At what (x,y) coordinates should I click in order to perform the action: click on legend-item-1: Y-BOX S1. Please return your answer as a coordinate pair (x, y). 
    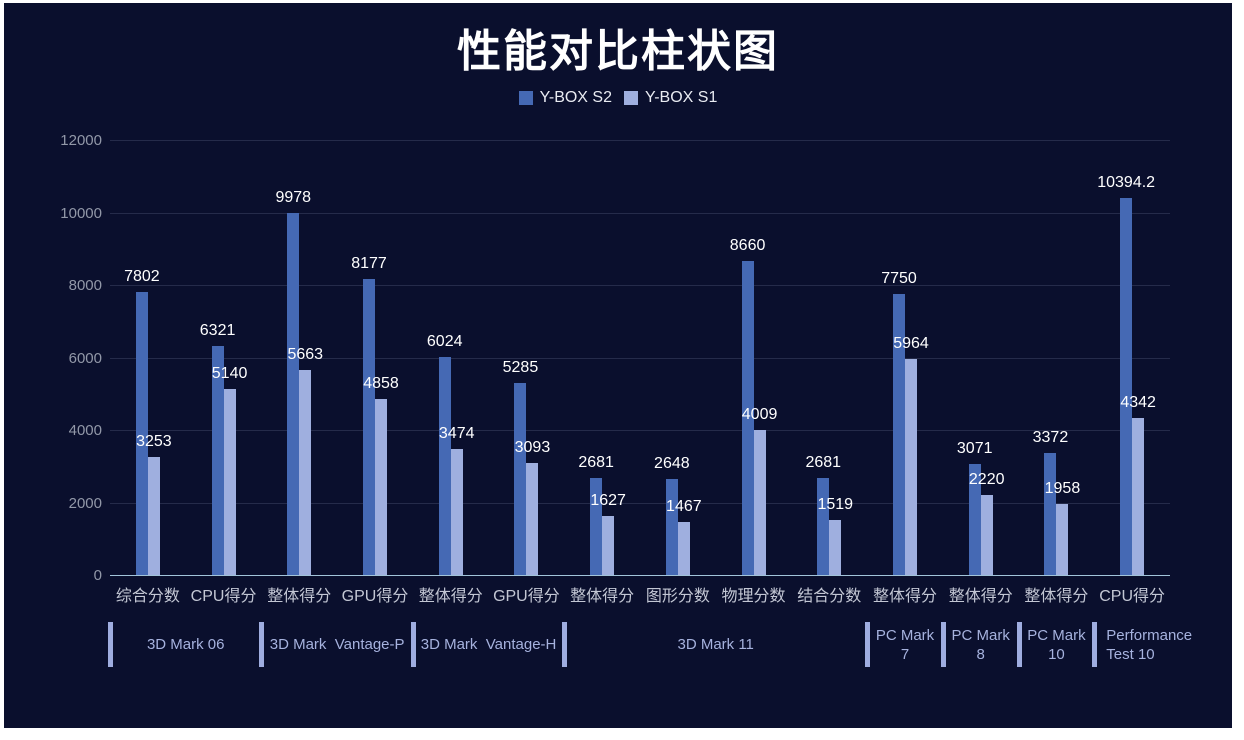
    Looking at the image, I should click on (670, 98).